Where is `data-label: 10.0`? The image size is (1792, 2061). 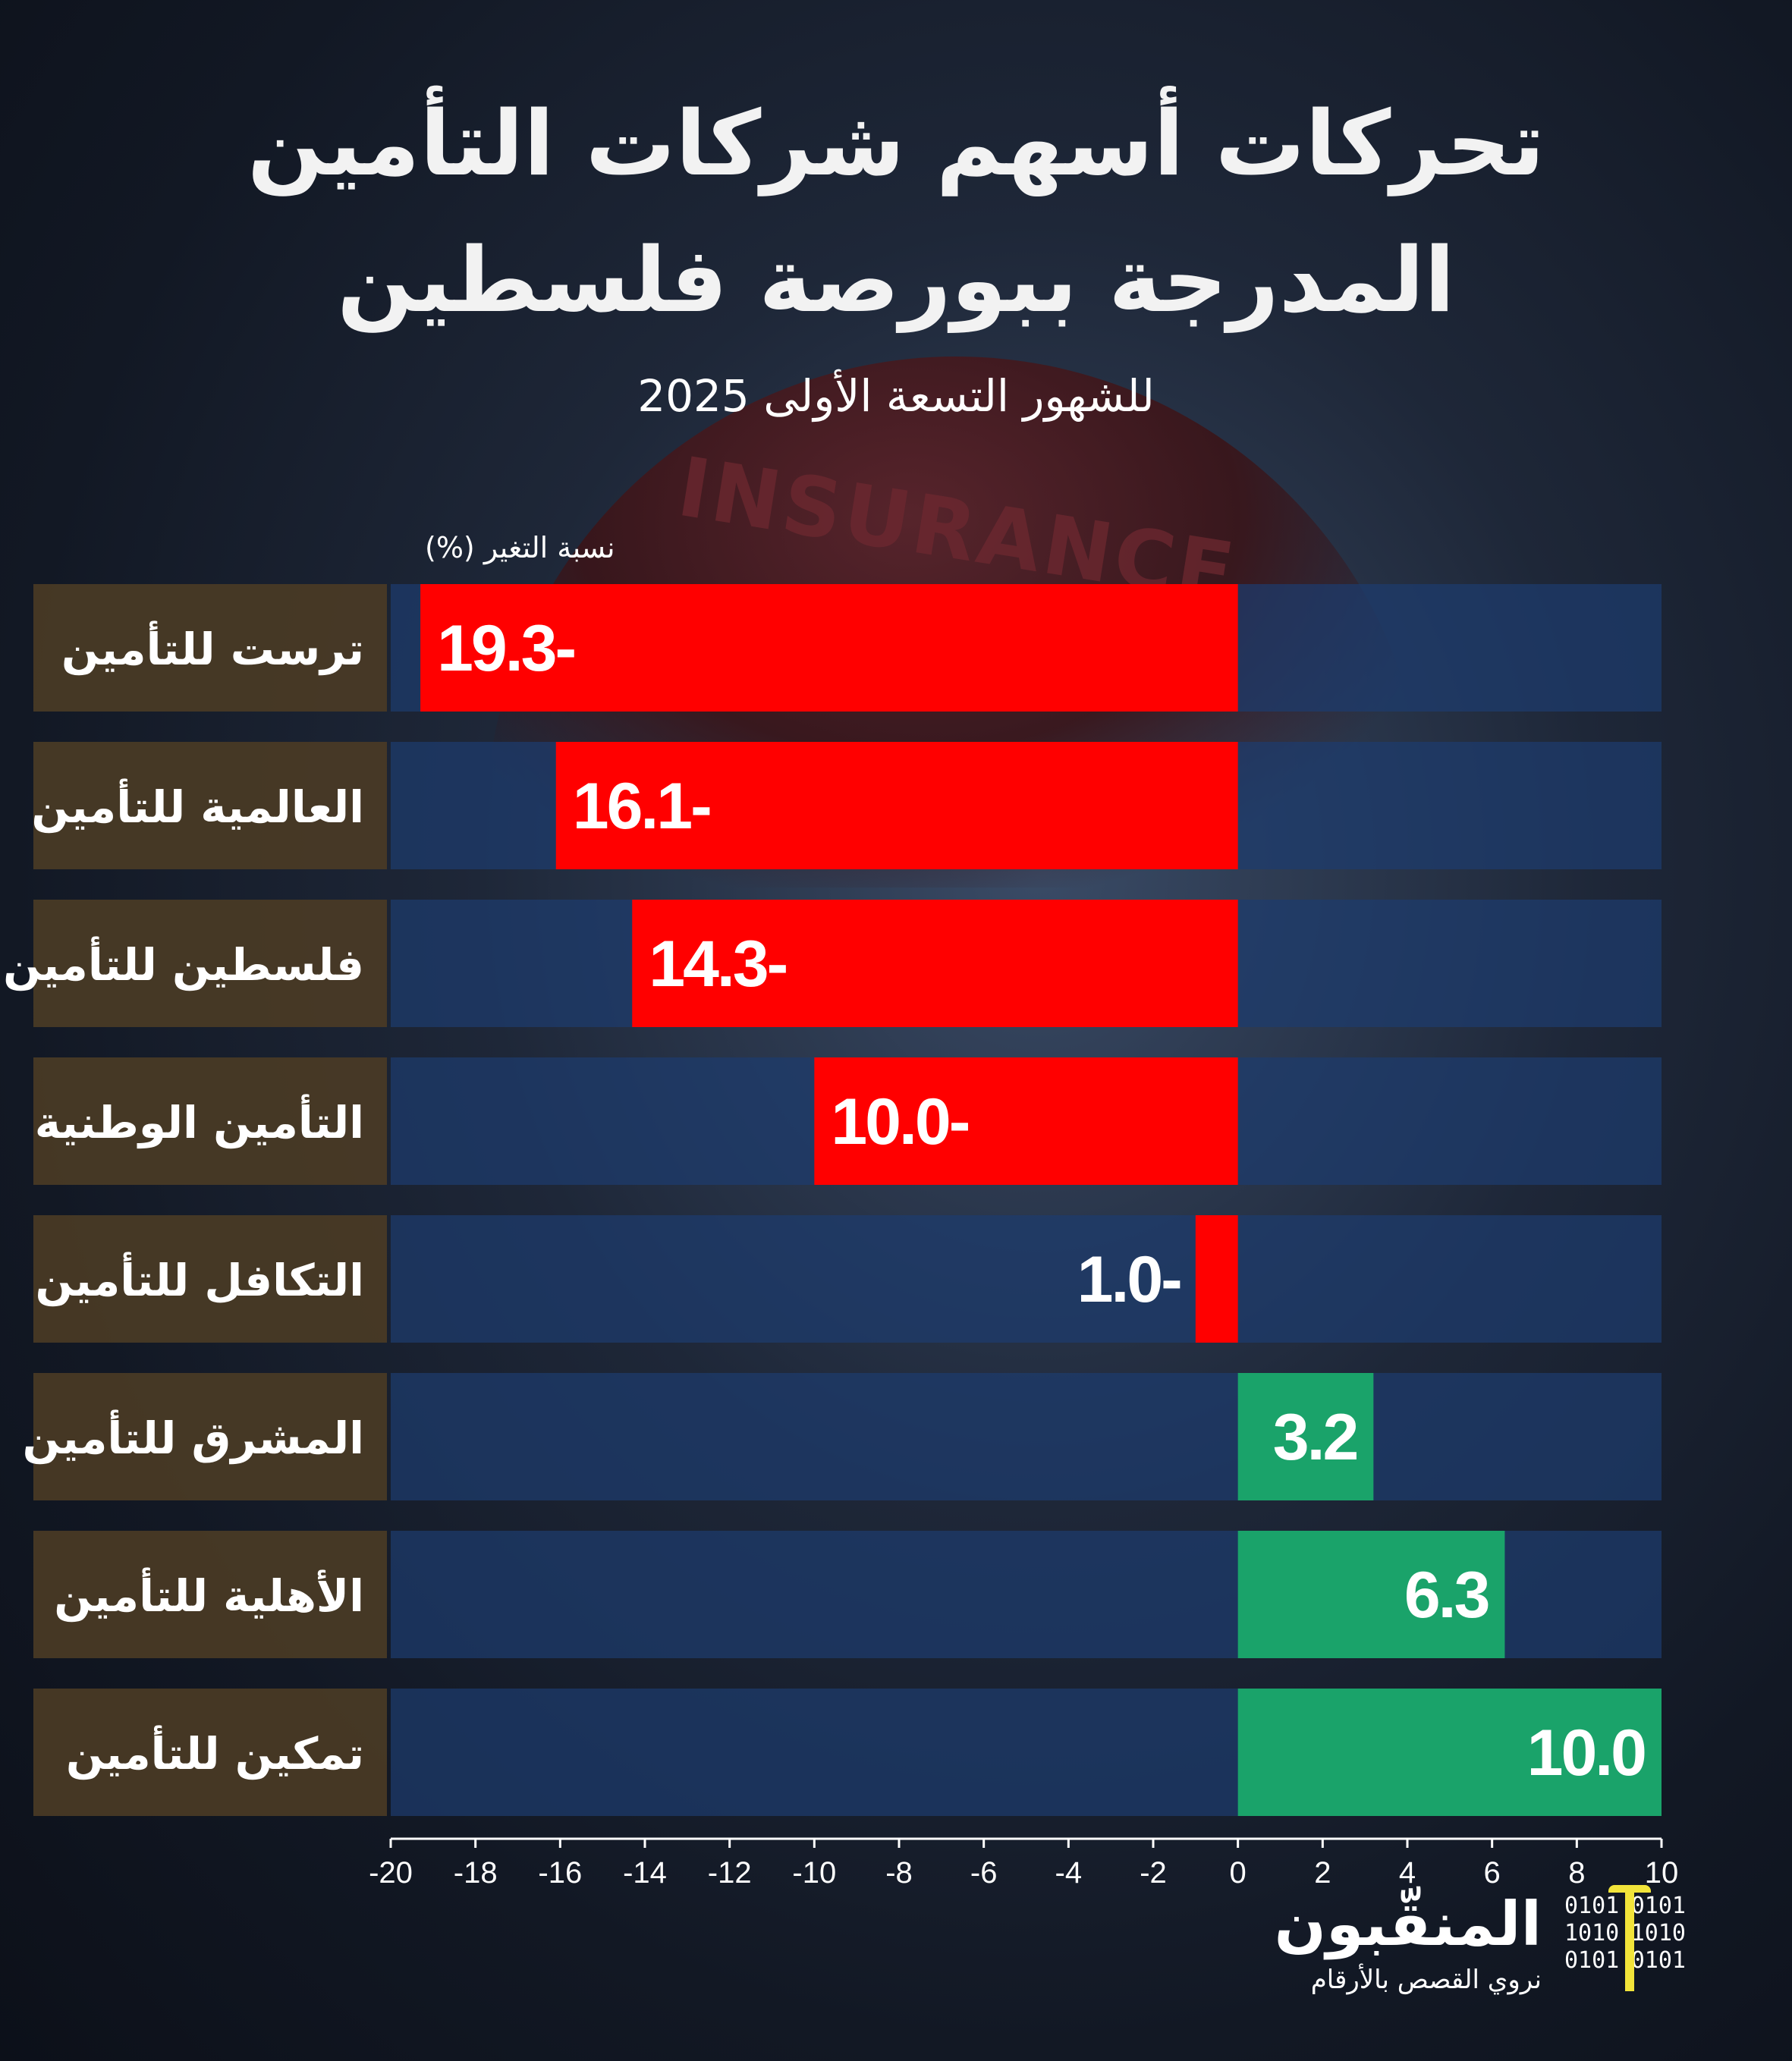 data-label: 10.0 is located at coordinates (1587, 1753).